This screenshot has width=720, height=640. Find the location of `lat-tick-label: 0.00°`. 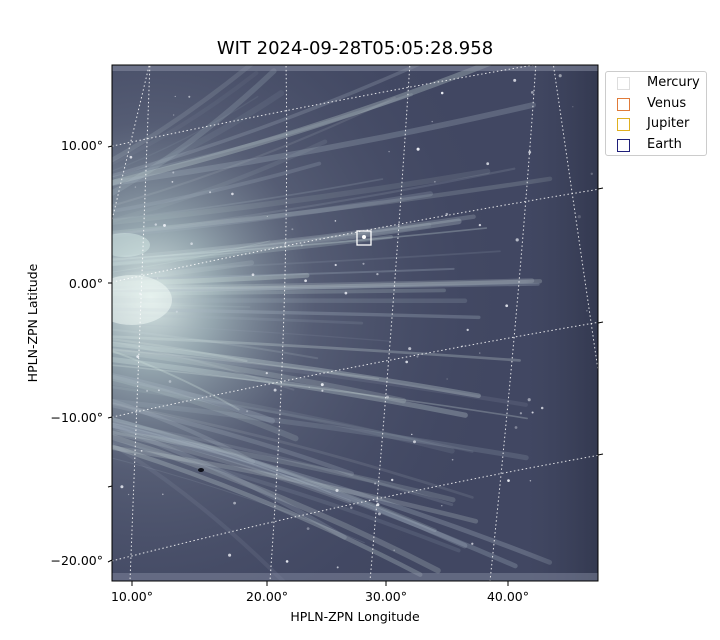

lat-tick-label: 0.00° is located at coordinates (86, 283).